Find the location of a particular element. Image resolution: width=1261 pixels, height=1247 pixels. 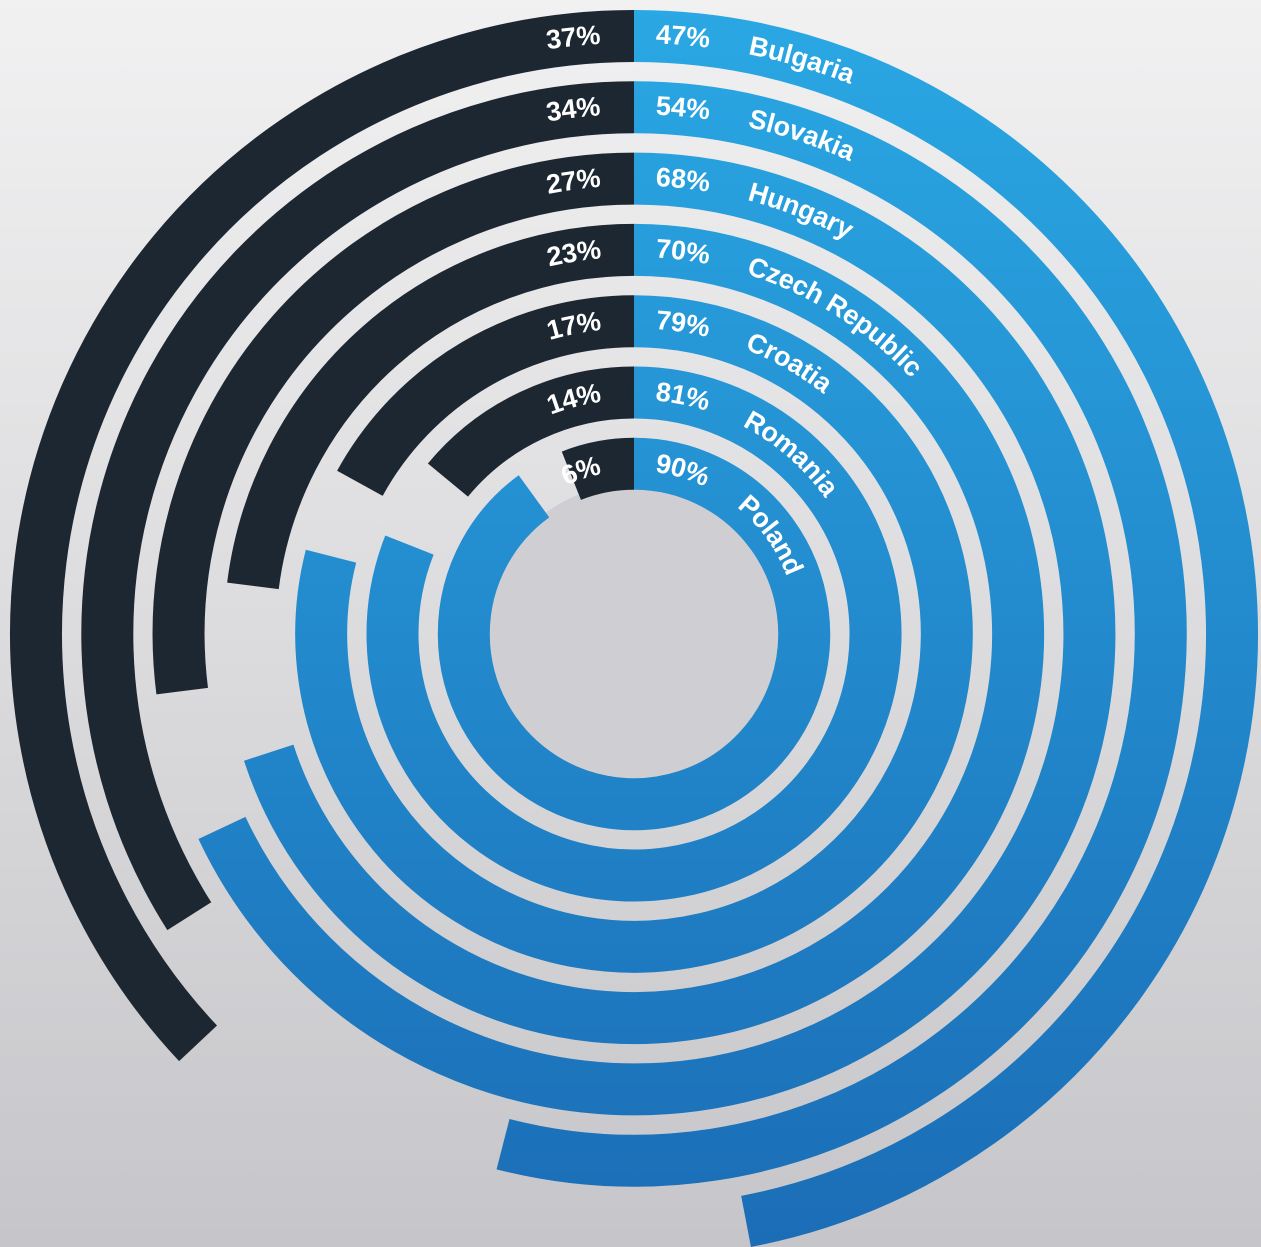

value-label-path: 54% is located at coordinates (683, 108).